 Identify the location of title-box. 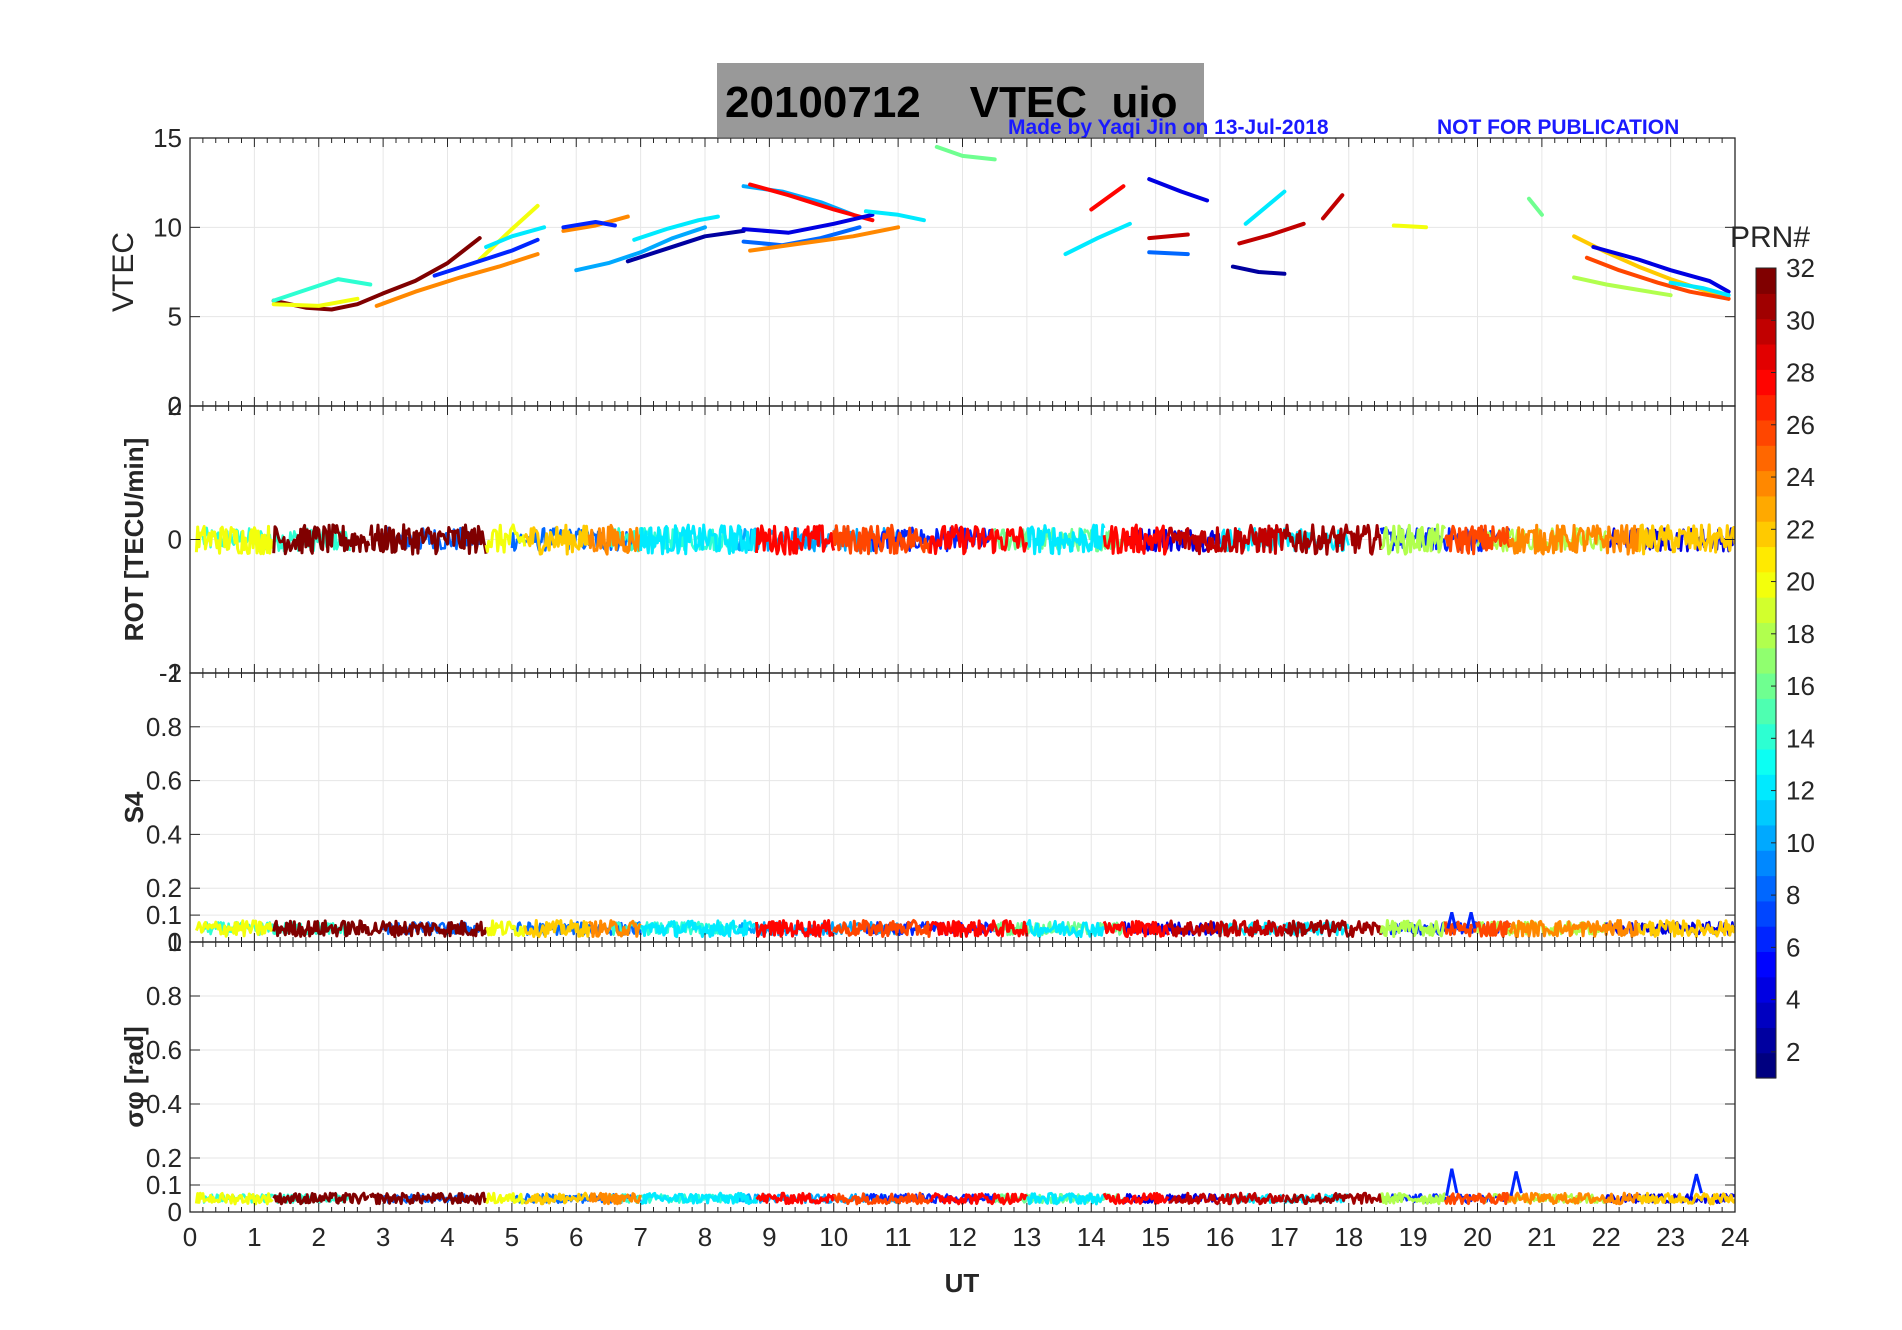
(960, 100).